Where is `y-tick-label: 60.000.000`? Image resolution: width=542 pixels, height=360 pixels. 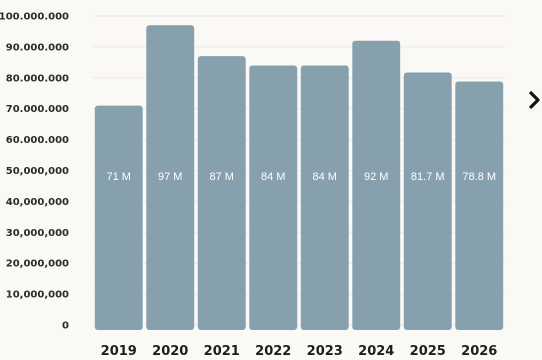 y-tick-label: 60.000.000 is located at coordinates (37, 140).